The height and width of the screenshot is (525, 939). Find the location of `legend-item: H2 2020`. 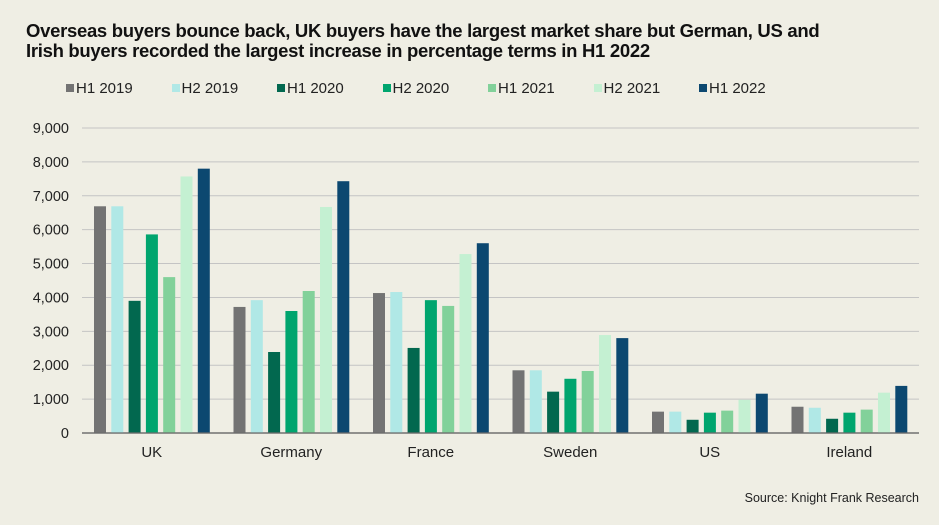

legend-item: H2 2020 is located at coordinates (435, 88).